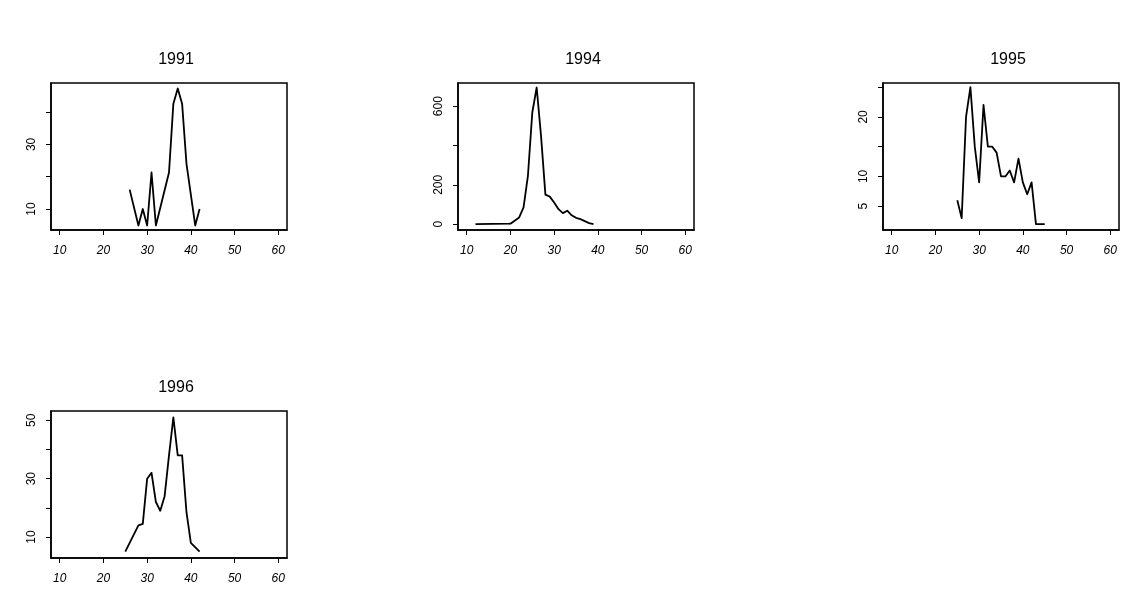 This screenshot has height=599, width=1129. Describe the element at coordinates (438, 106) in the screenshot. I see `y-tick-label: 600` at that location.